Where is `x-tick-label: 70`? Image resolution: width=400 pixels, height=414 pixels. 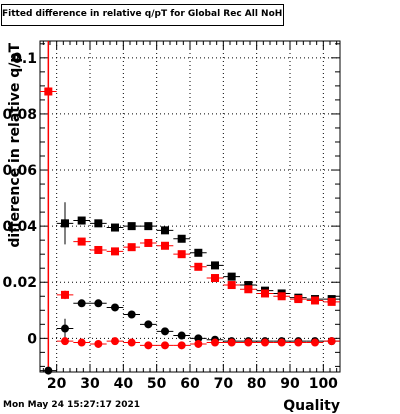 x-tick-label: 70 is located at coordinates (224, 384).